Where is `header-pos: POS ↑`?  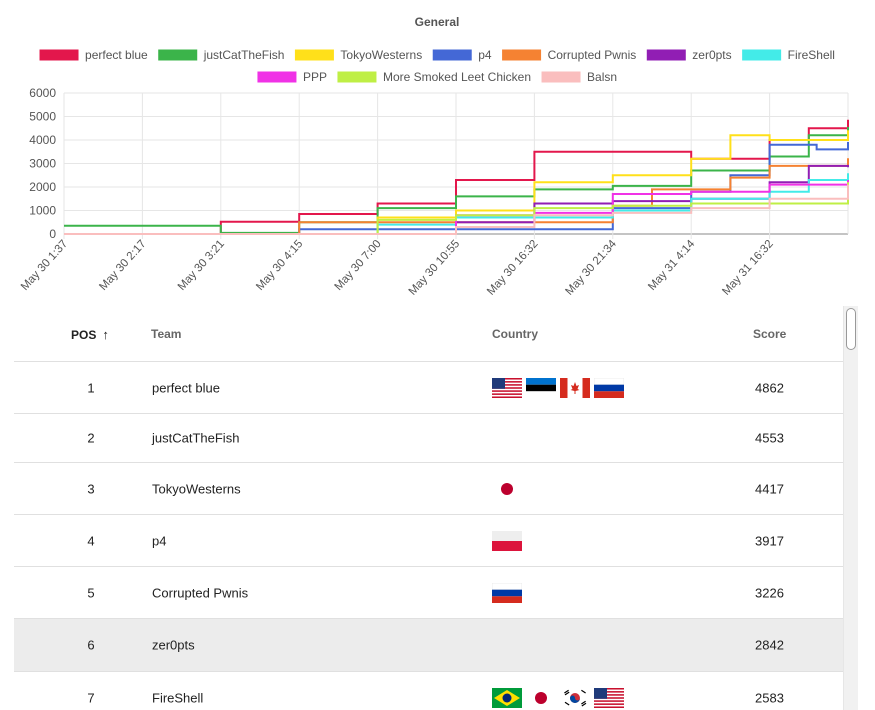 header-pos: POS ↑ is located at coordinates (90, 334).